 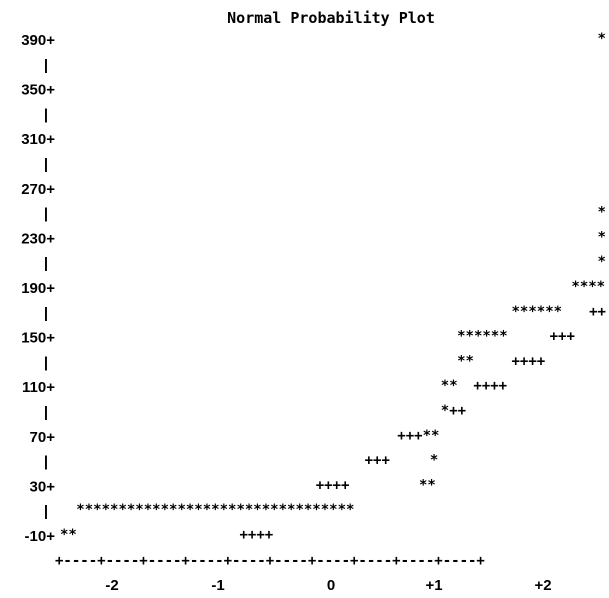 I want to click on x-tick-label: -1, so click(x=217, y=585).